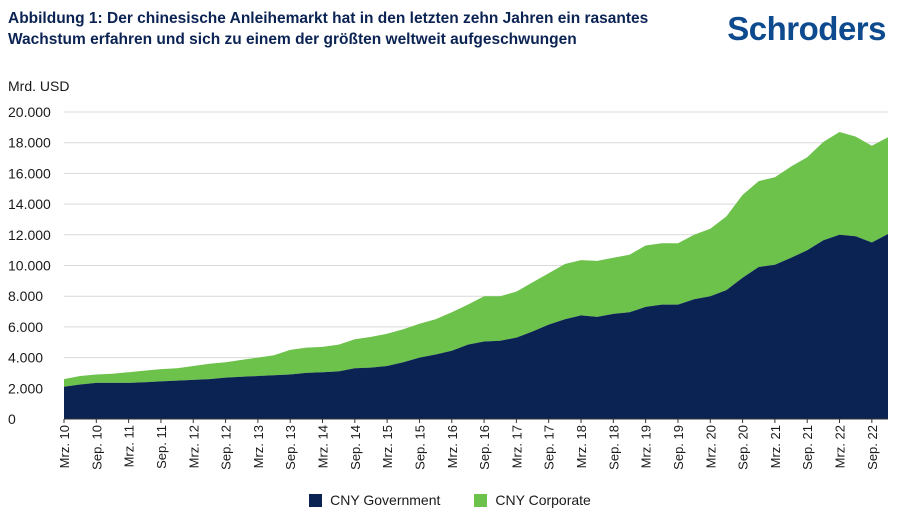  I want to click on legend-swatch-government, so click(316, 500).